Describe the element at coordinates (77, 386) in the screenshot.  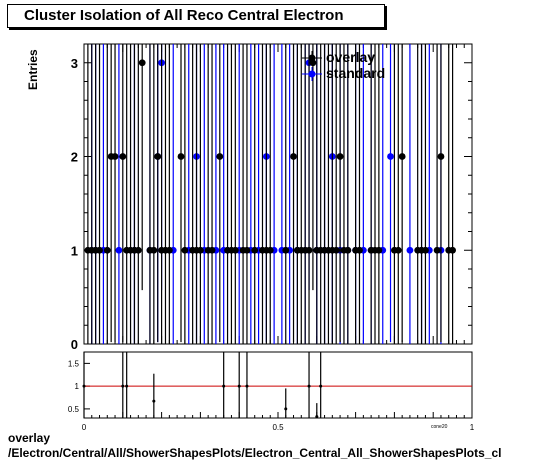
I see `ratio-y-tick-label: 1` at that location.